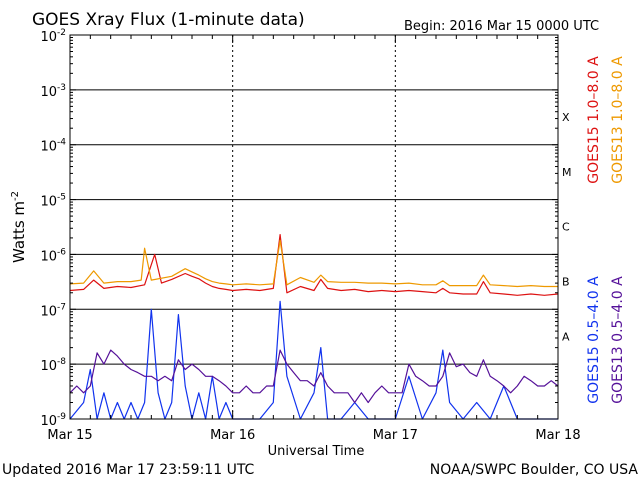 Image resolution: width=640 pixels, height=480 pixels. What do you see at coordinates (53, 310) in the screenshot?
I see `y-tick-label: 10⁻⁷` at bounding box center [53, 310].